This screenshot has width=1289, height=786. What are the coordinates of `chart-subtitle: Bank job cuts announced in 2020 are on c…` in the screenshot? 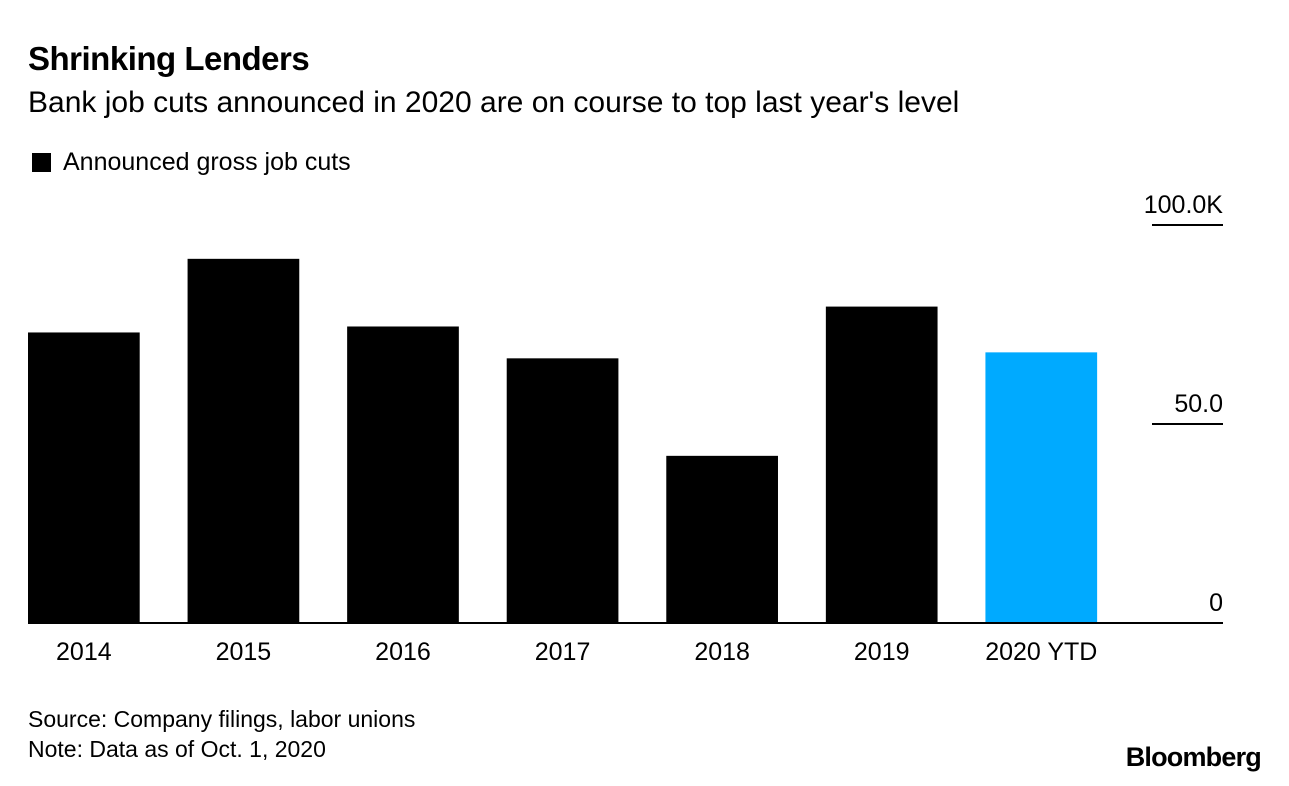 It's located at (494, 102).